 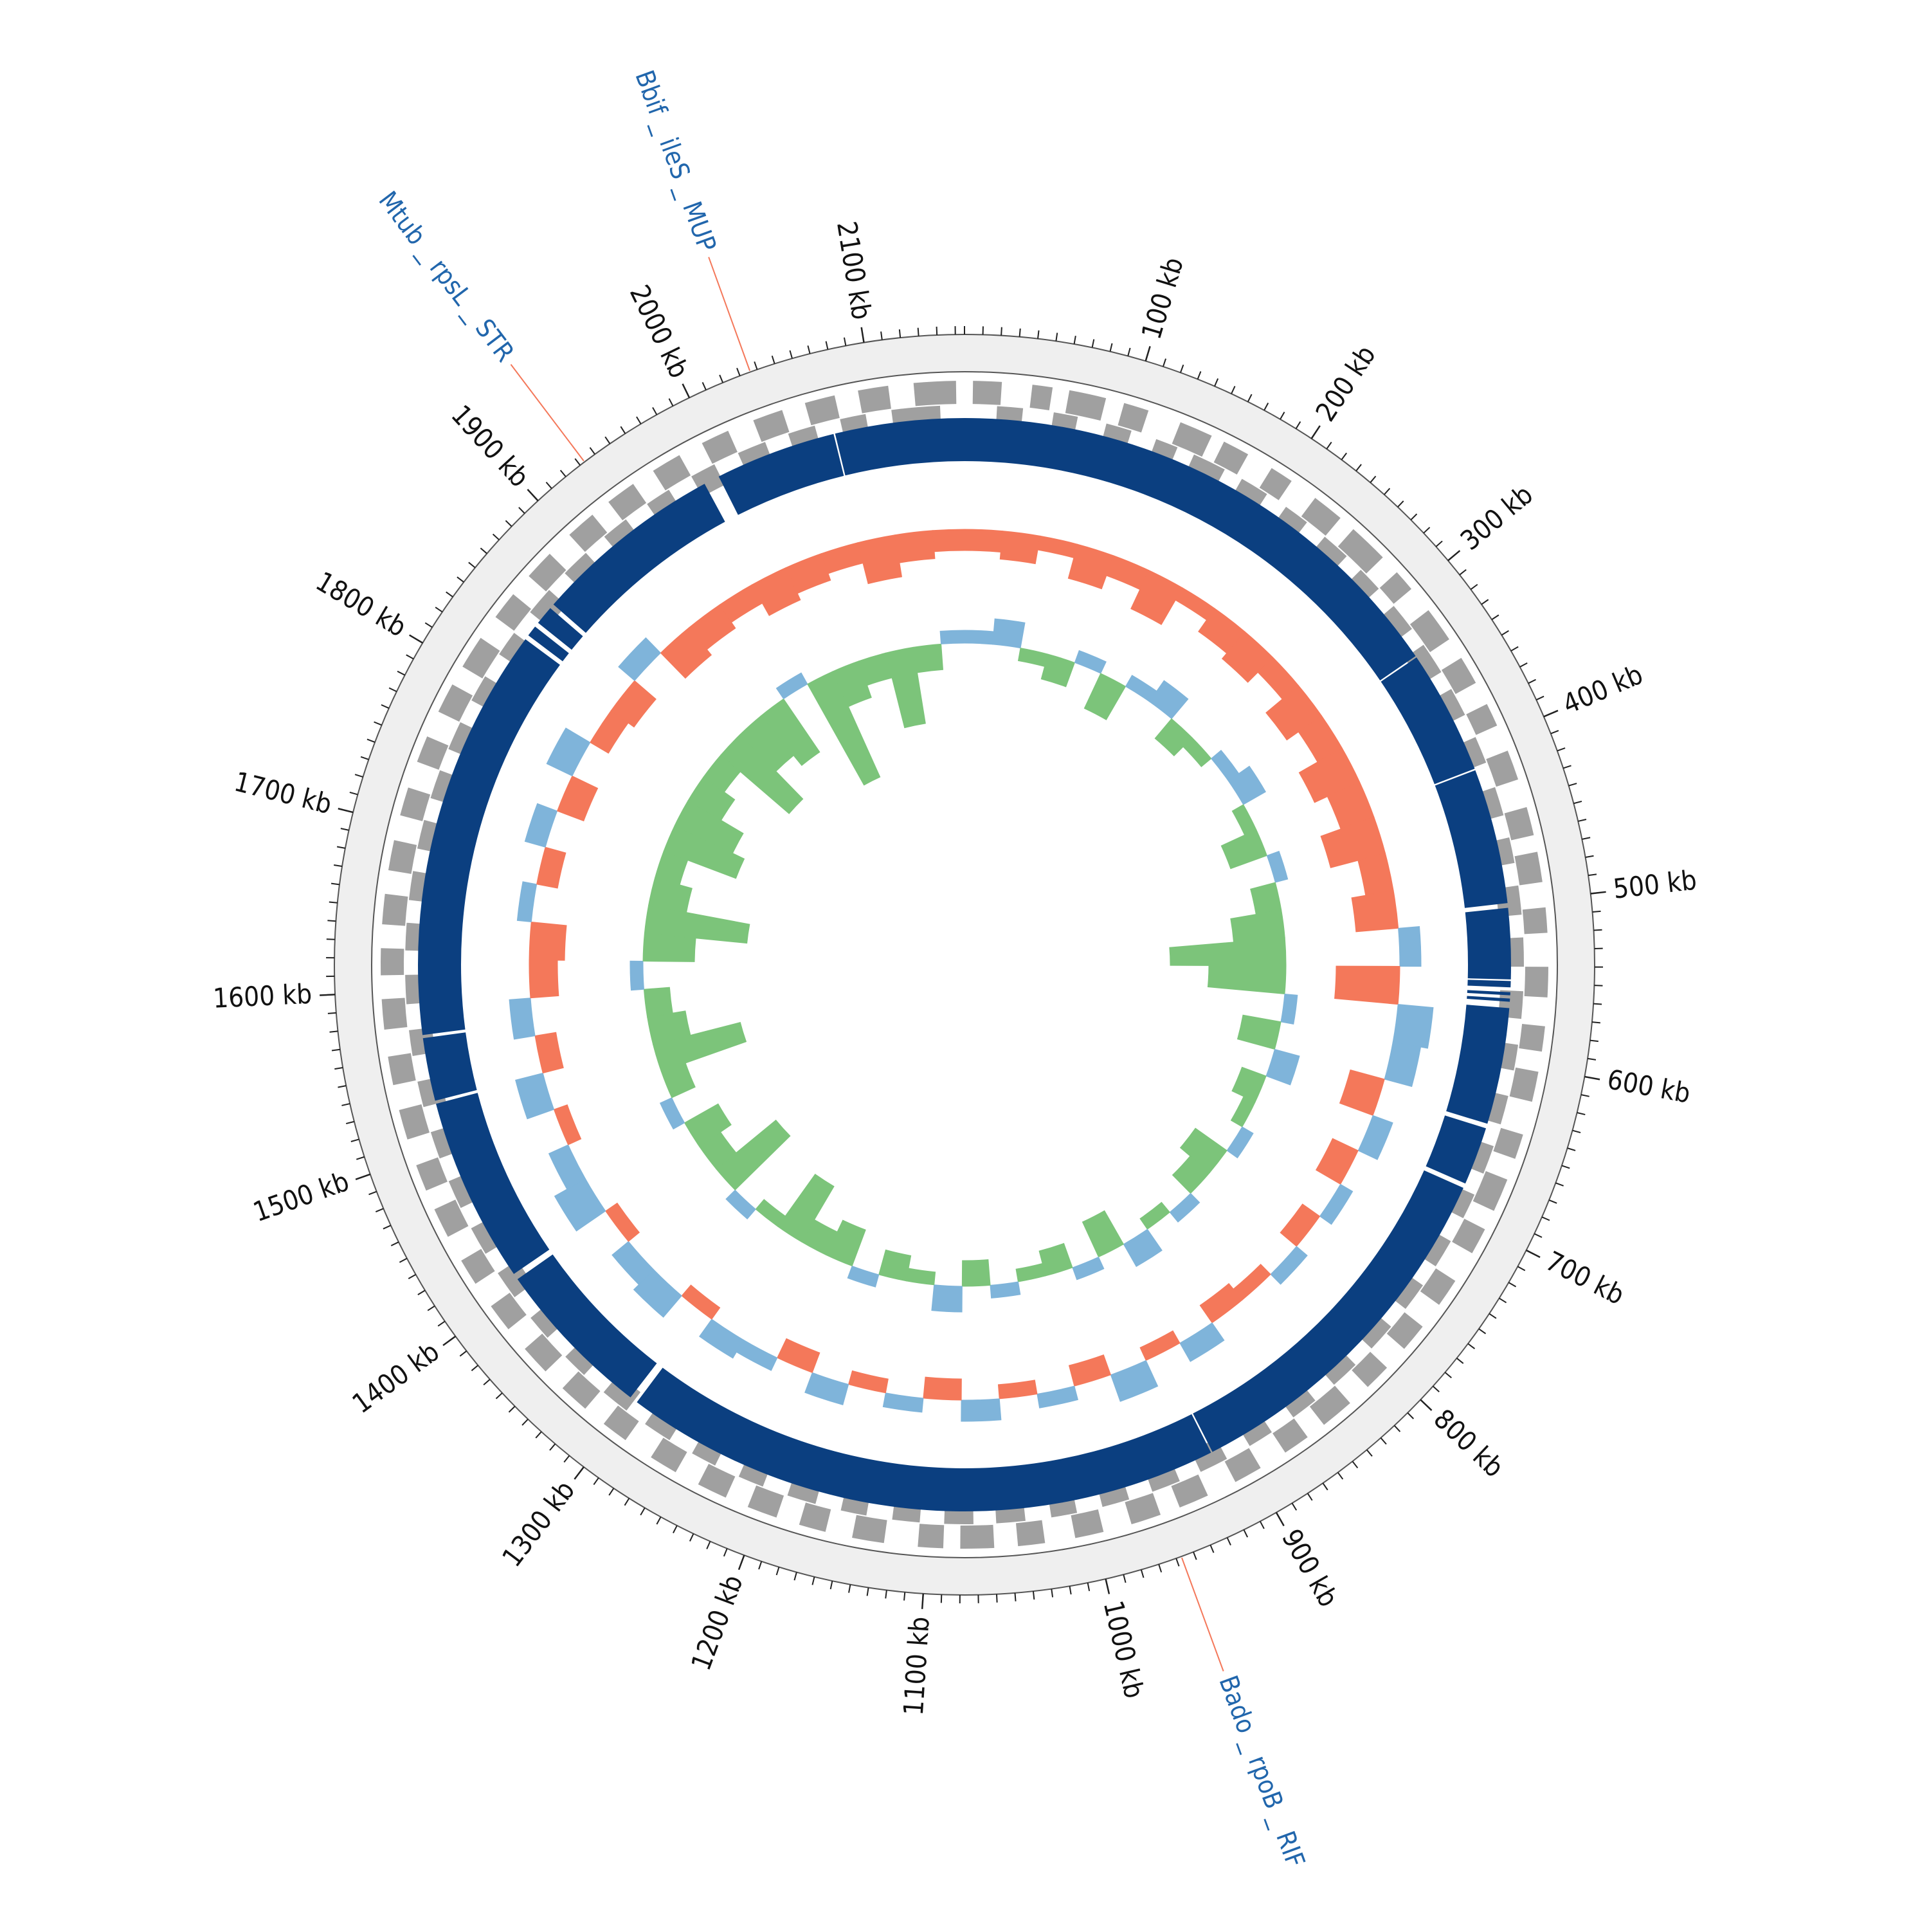 I want to click on tick-label: 600 kb, so click(x=1649, y=1086).